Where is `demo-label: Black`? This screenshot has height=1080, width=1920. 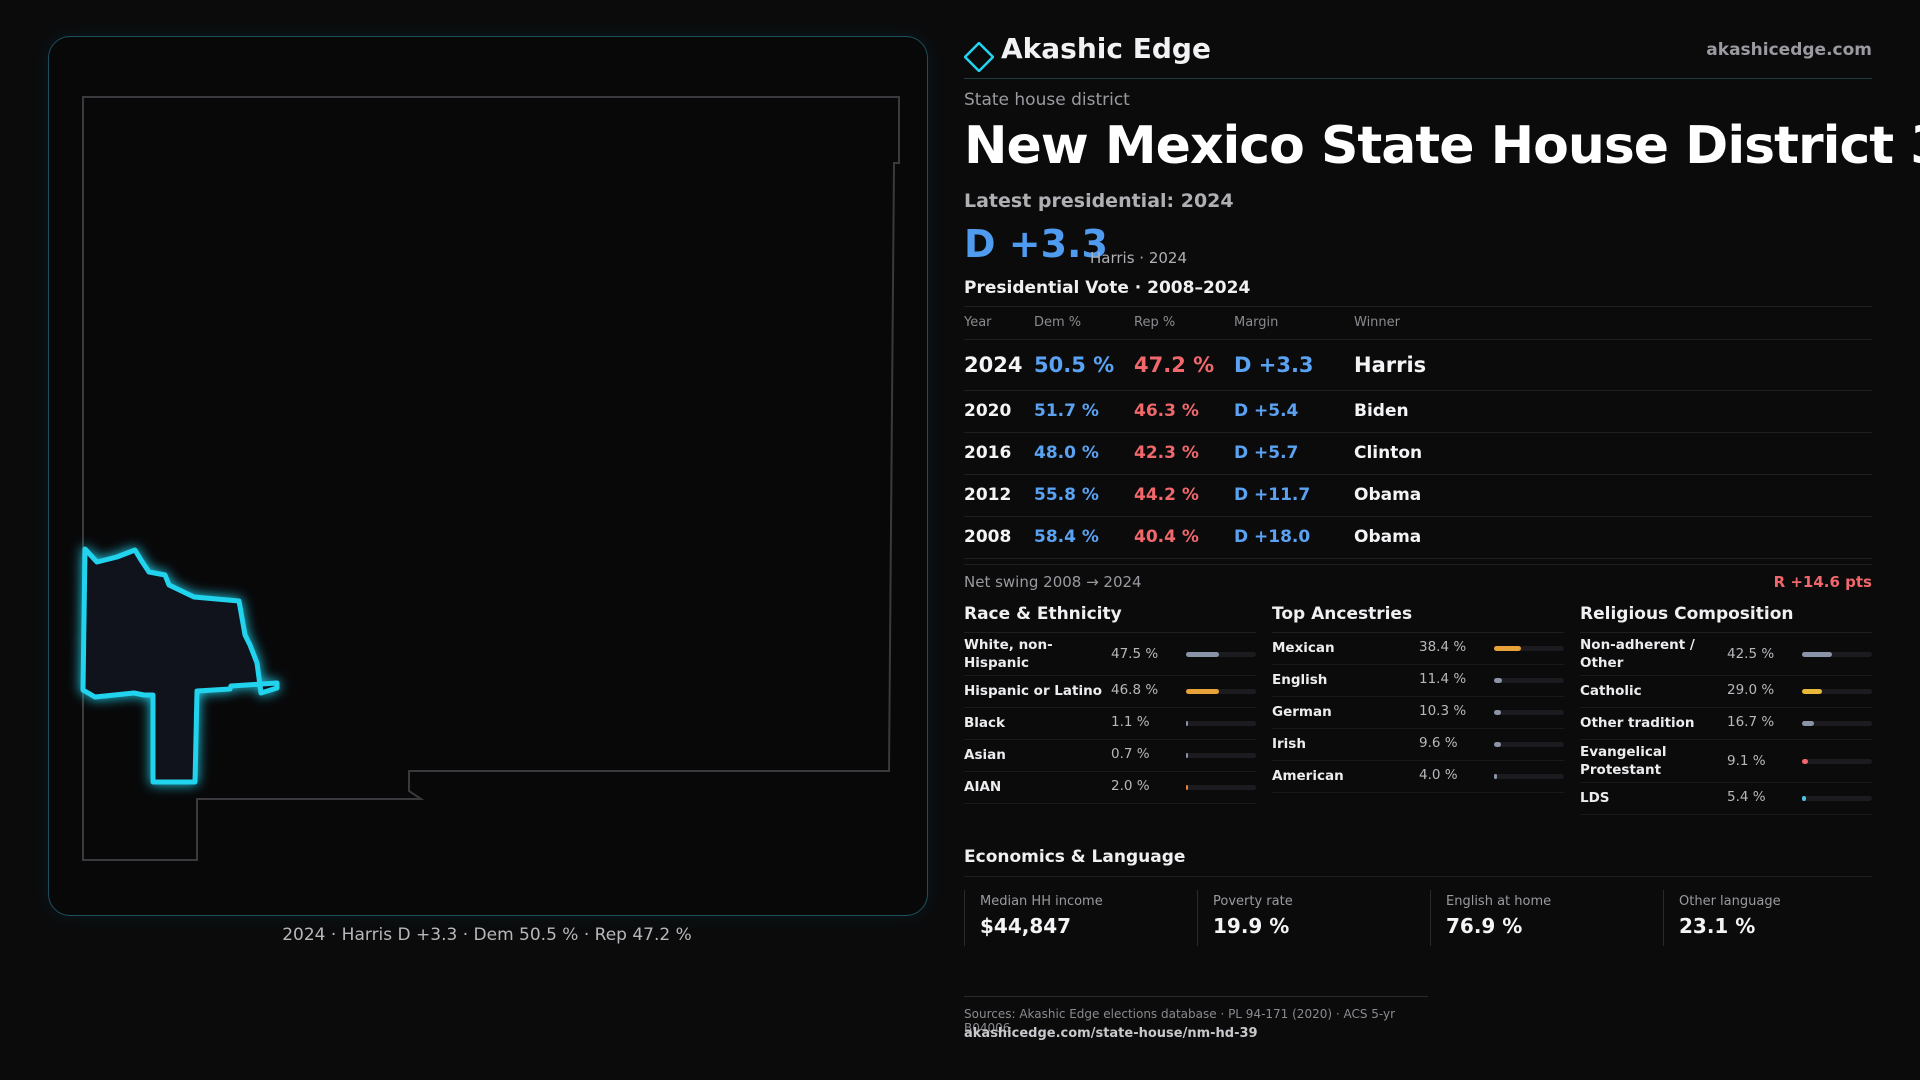
demo-label: Black is located at coordinates (985, 723).